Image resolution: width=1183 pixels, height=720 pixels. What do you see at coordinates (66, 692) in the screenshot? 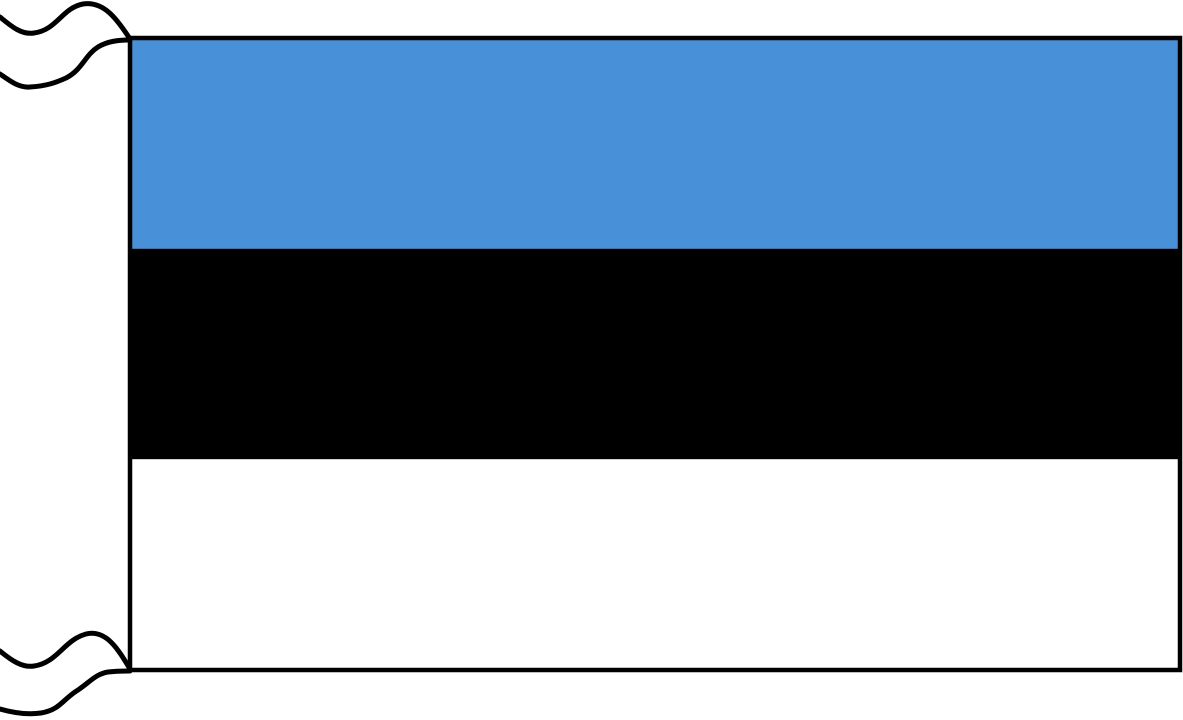
I see `hoist-tie-bottom-outer` at bounding box center [66, 692].